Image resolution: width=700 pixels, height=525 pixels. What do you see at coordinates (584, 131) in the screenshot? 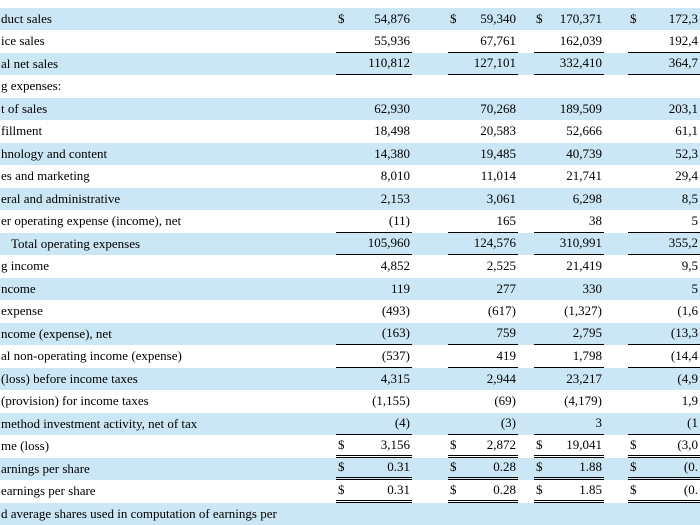
I see `amount-cell: 52,666` at bounding box center [584, 131].